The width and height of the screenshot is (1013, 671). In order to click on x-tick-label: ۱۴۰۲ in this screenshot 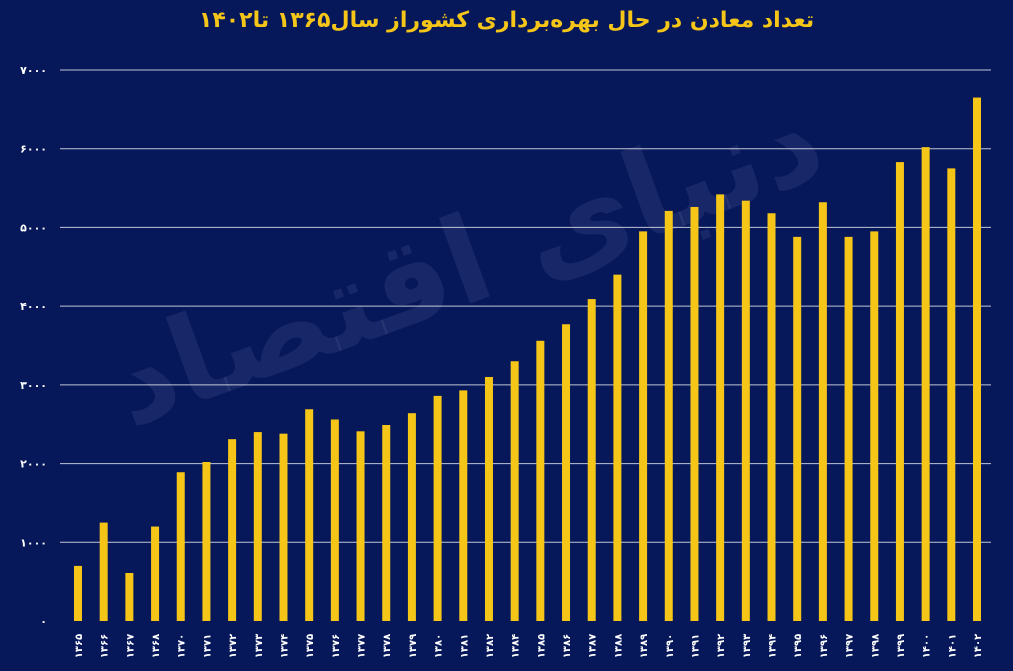, I will do `click(978, 646)`.